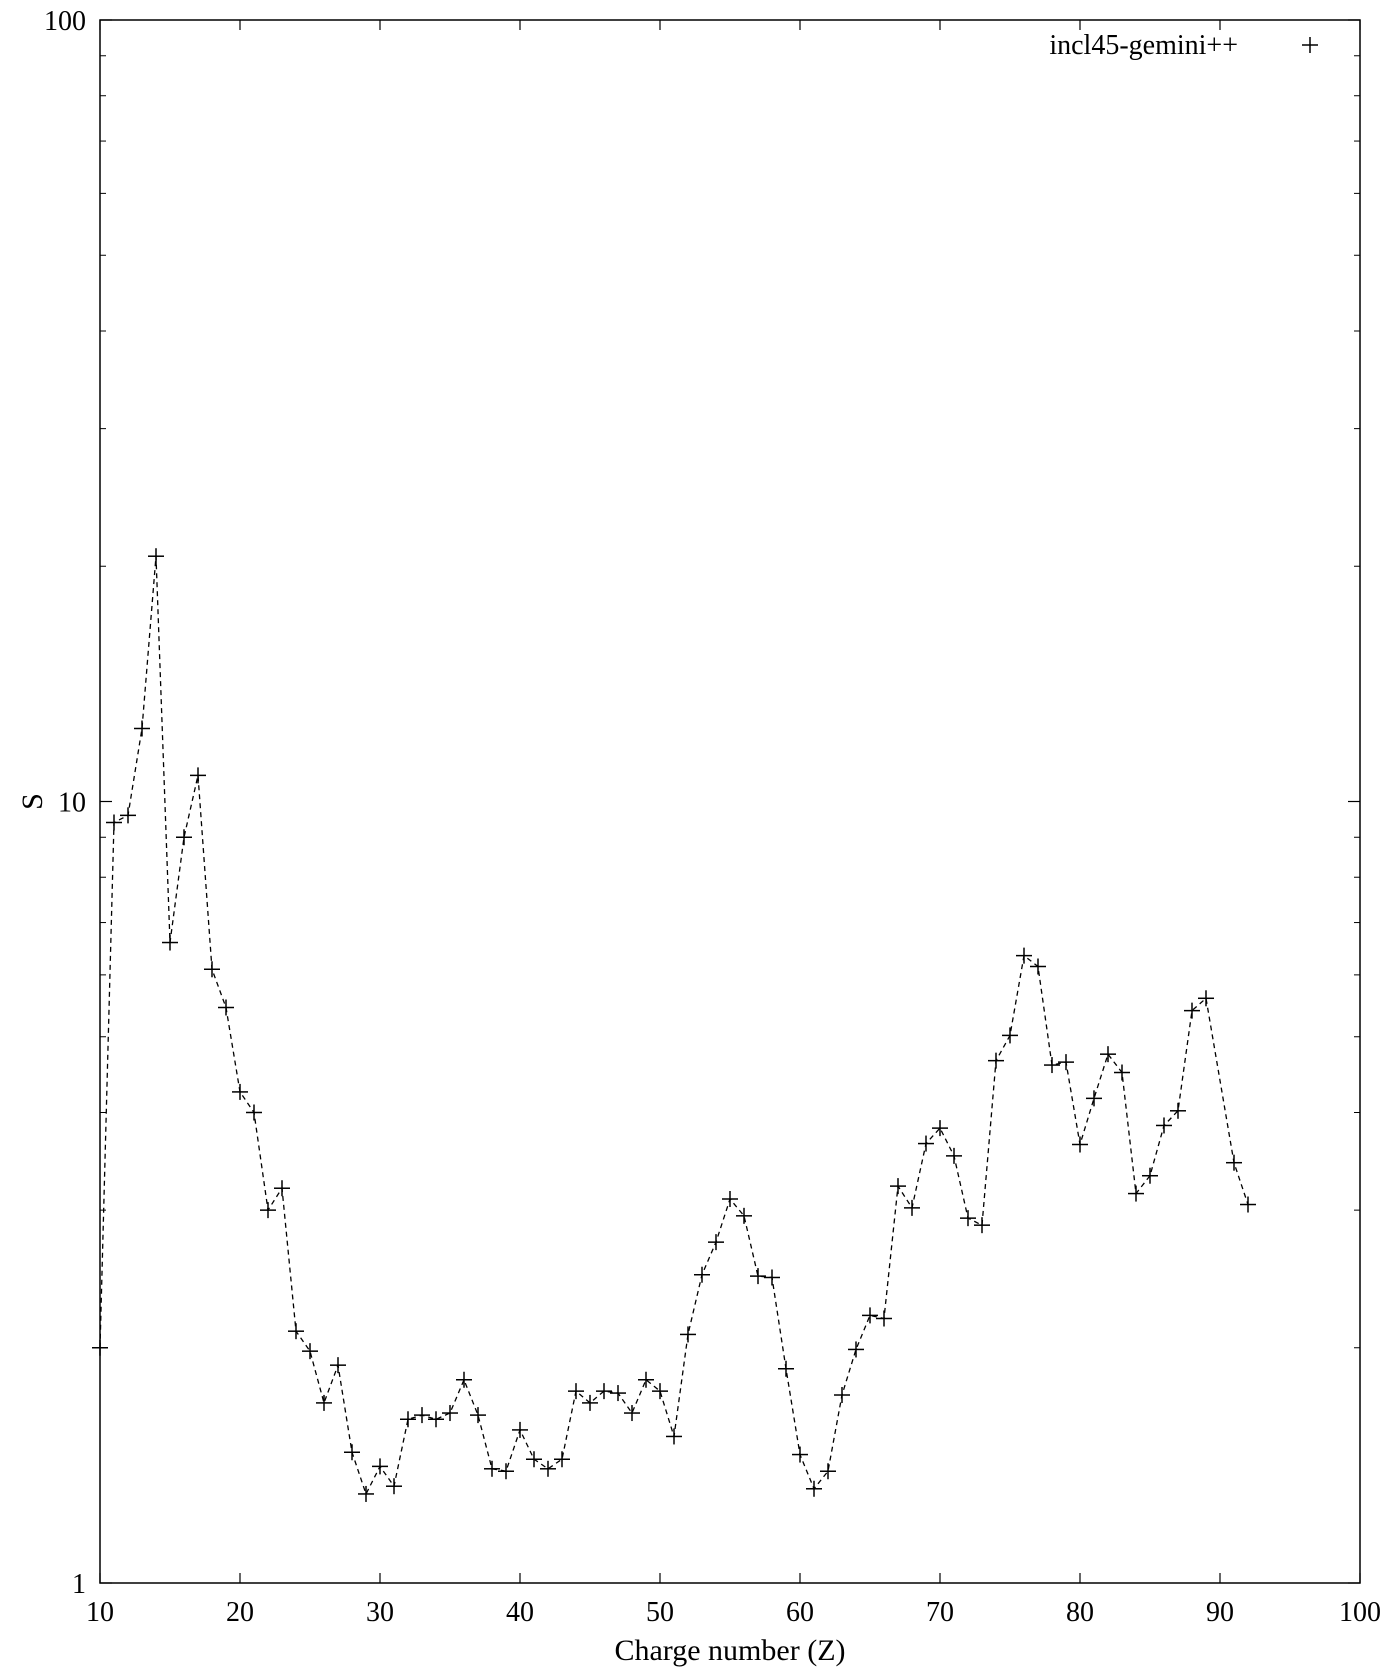 Image resolution: width=1394 pixels, height=1672 pixels. What do you see at coordinates (79, 1584) in the screenshot?
I see `y-tick-label: 1` at bounding box center [79, 1584].